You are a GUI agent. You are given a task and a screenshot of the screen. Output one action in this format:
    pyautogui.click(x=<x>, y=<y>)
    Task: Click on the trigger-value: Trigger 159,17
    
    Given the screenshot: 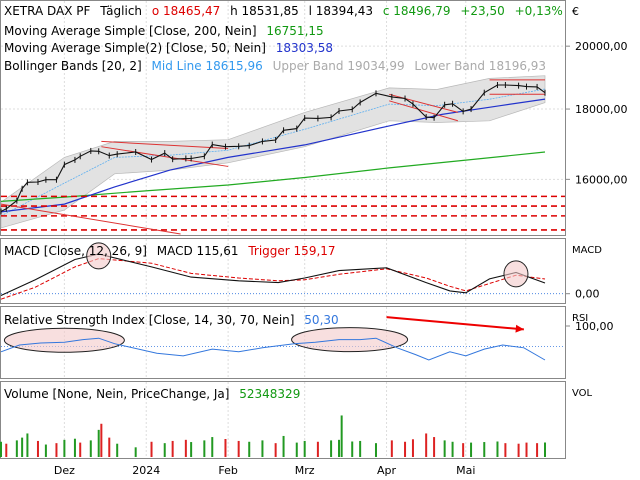 What is the action you would take?
    pyautogui.click(x=291, y=251)
    